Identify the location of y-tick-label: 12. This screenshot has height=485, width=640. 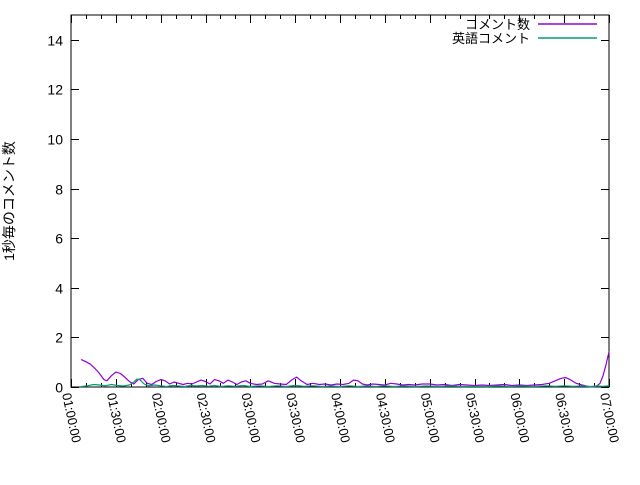
(55, 90).